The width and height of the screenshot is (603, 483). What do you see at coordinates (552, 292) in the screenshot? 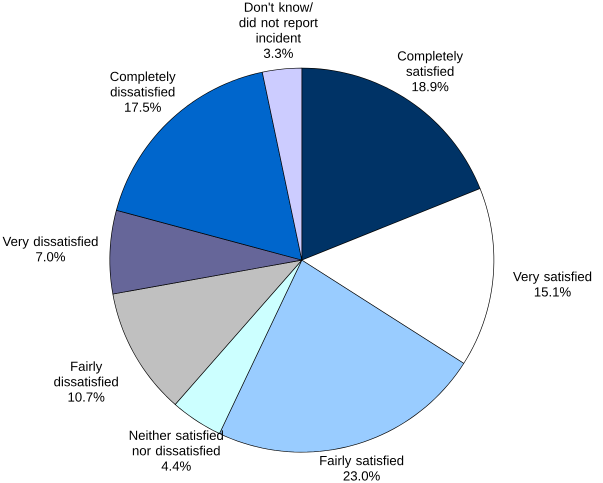
I see `data-label: 15.1%` at bounding box center [552, 292].